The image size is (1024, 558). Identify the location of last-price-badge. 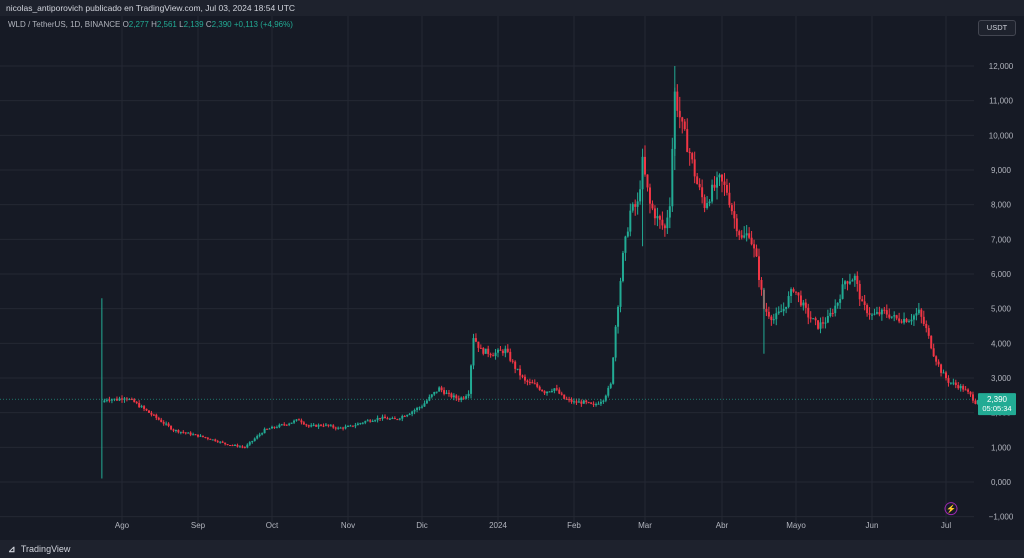
(997, 404).